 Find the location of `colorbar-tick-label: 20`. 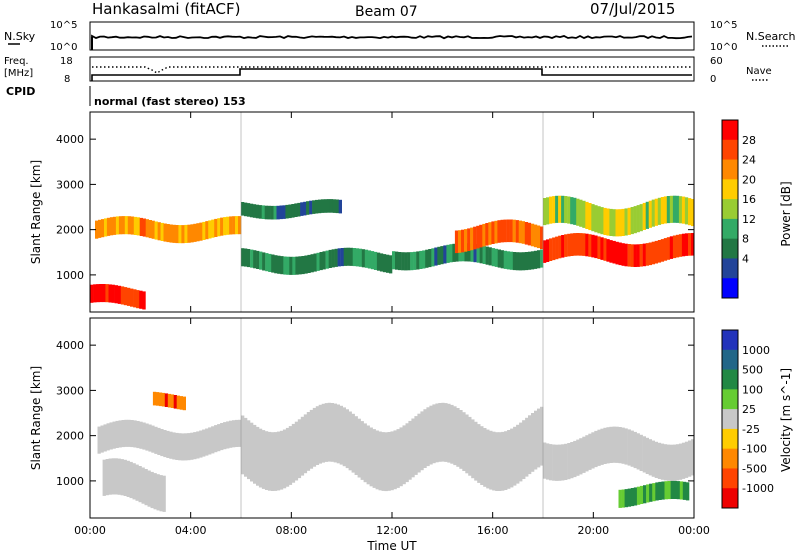

colorbar-tick-label: 20 is located at coordinates (749, 179).